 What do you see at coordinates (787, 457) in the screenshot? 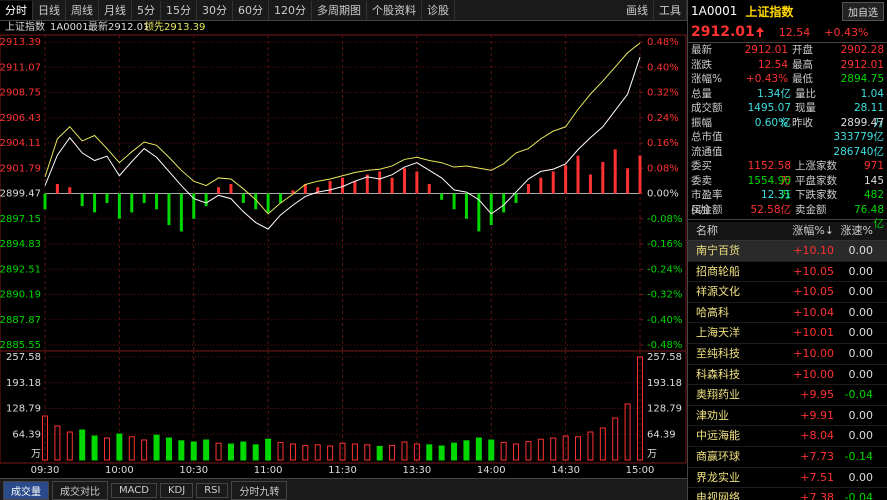
I see `stock-row: 商赢环球 +7.73 -0.14` at bounding box center [787, 457].